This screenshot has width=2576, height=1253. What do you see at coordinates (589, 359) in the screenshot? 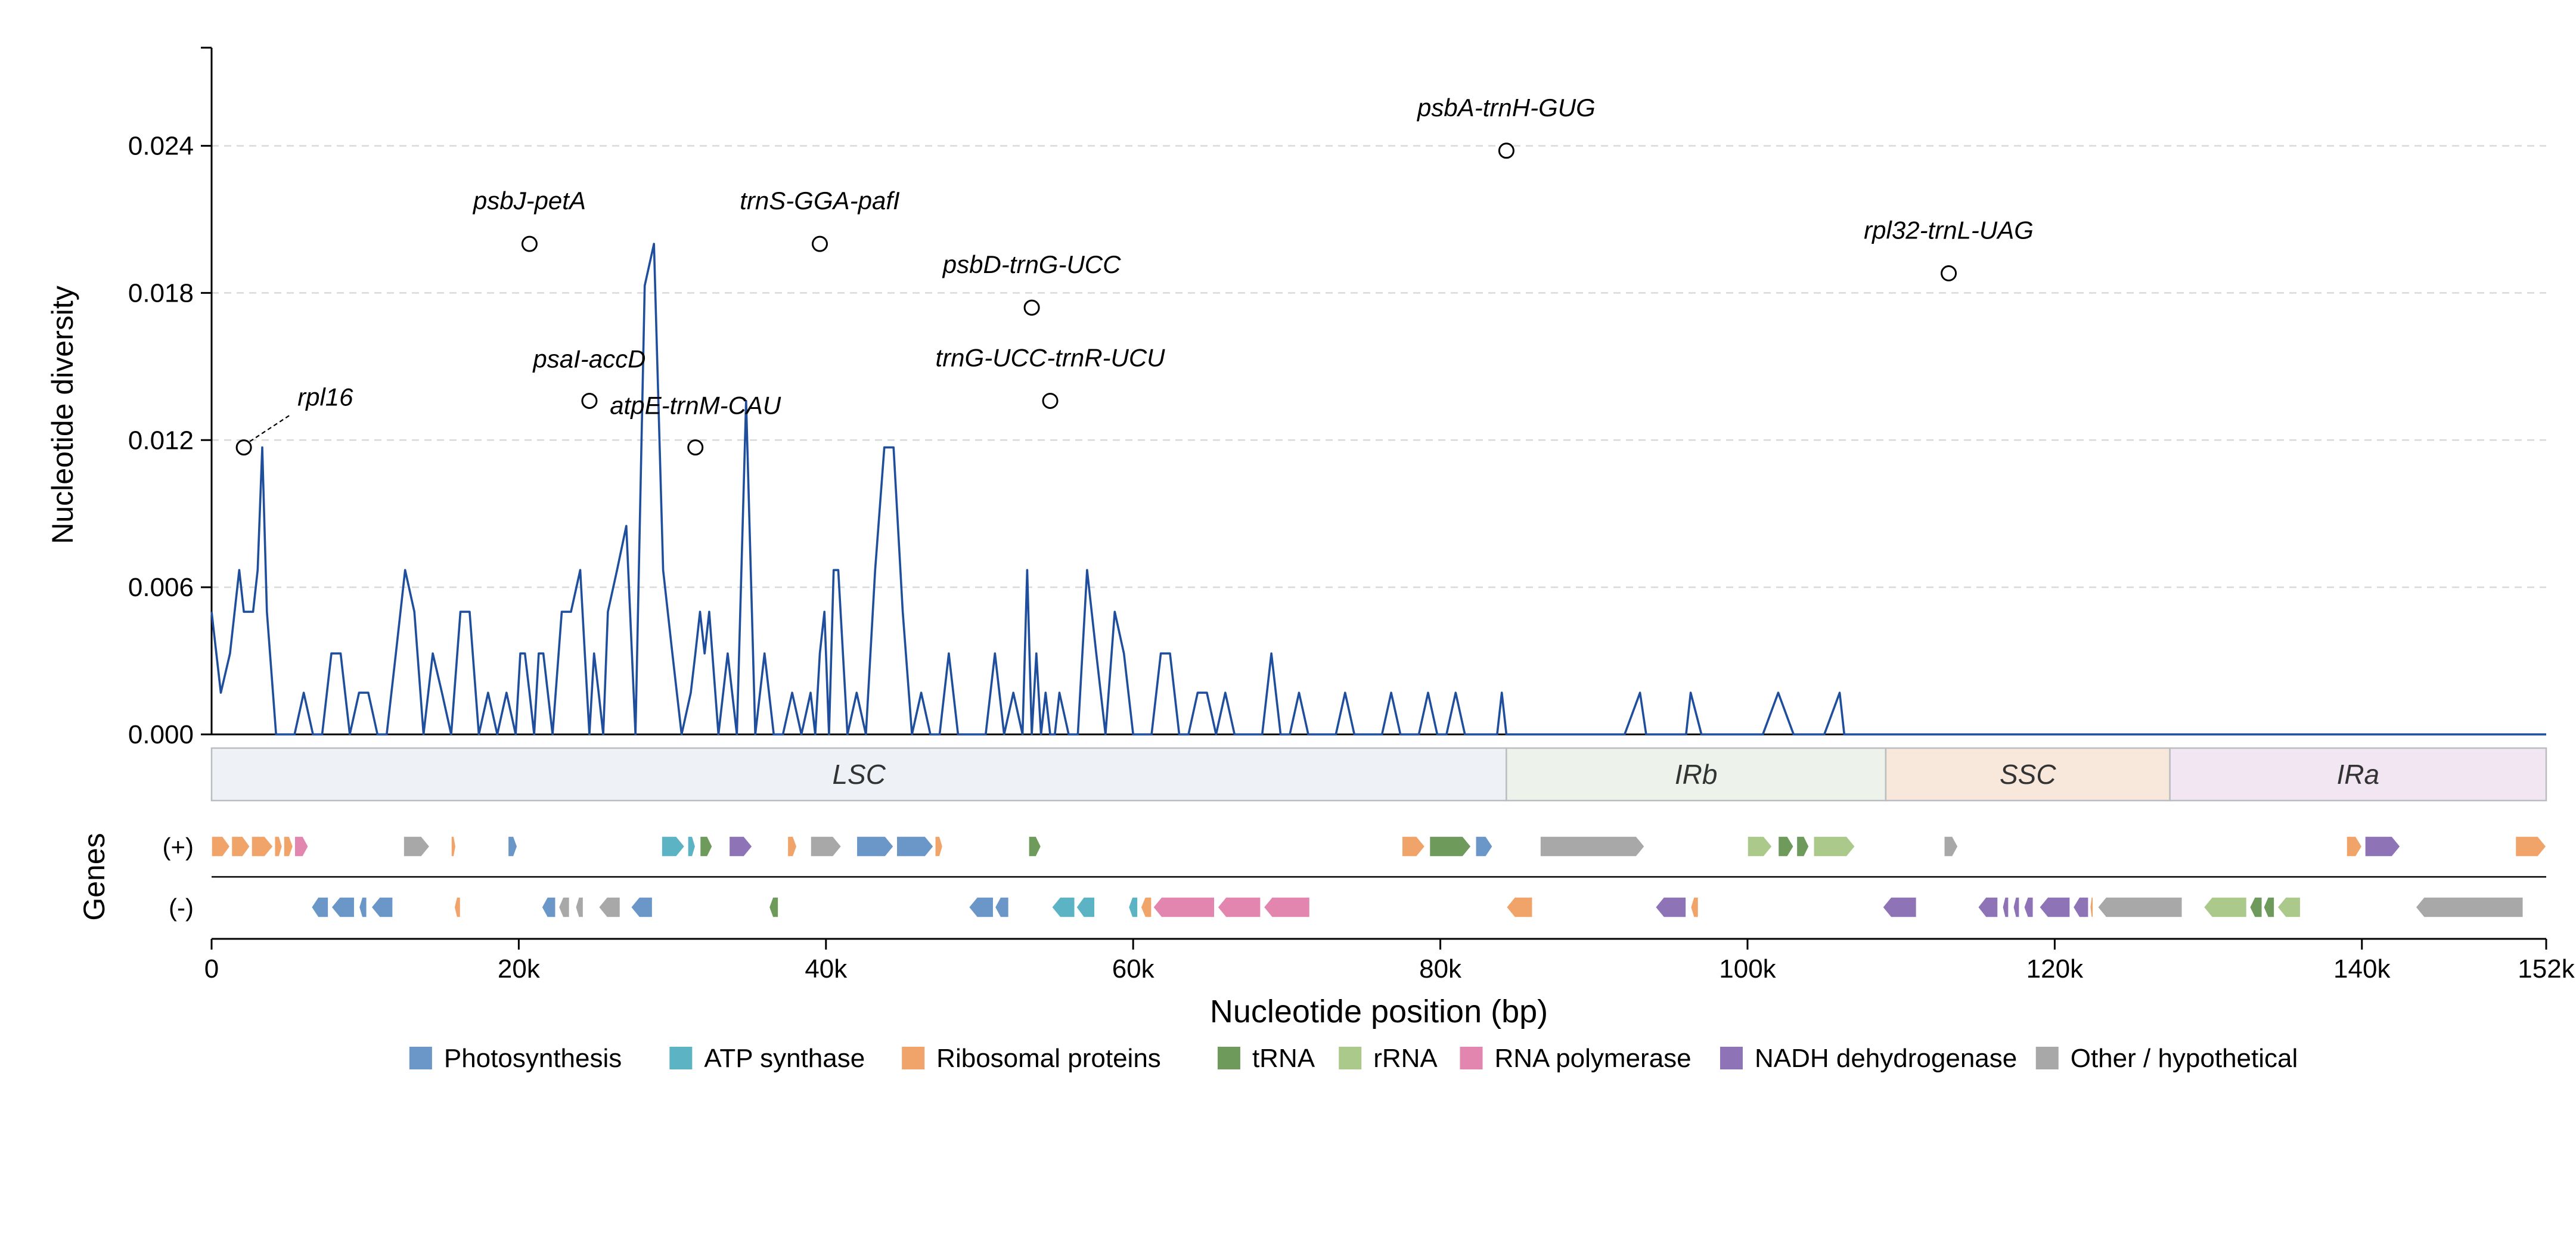
I see `peak-label-psai-accd: psaI-accD` at bounding box center [589, 359].